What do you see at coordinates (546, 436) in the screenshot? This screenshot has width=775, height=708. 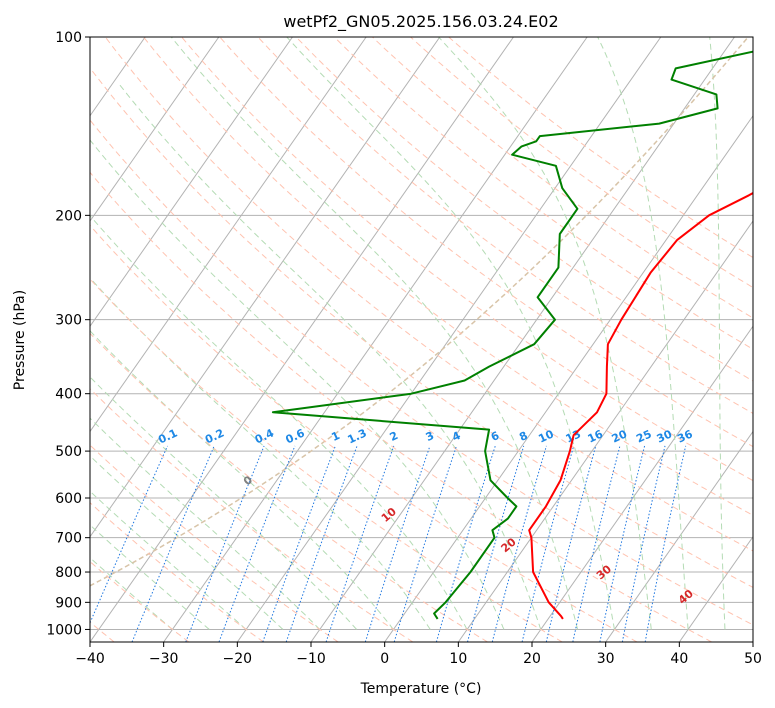 I see `mixing-ratio-label: 10` at bounding box center [546, 436].